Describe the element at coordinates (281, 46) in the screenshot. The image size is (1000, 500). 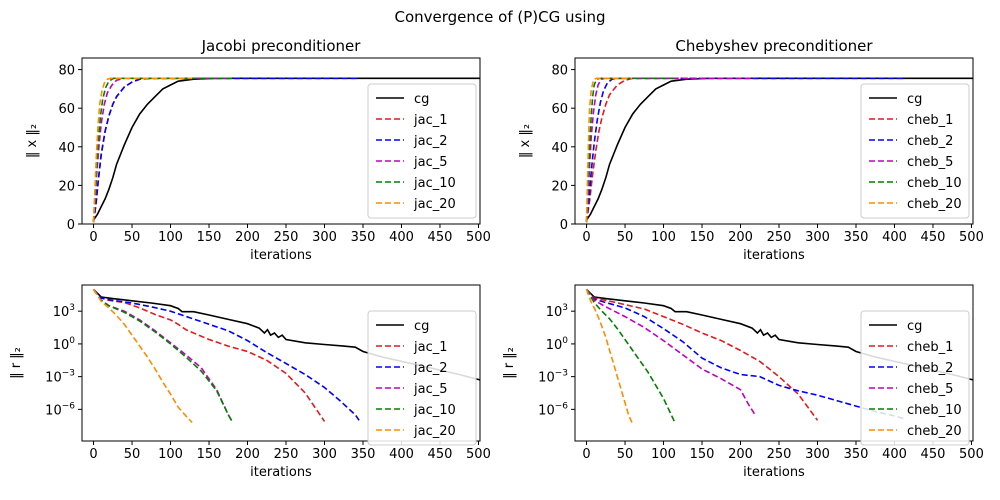
I see `chart-title: Jacobi preconditioner` at that location.